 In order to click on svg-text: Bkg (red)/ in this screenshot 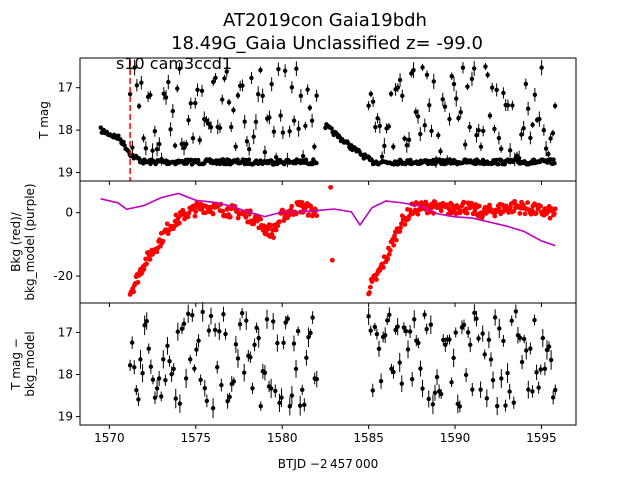, I will do `click(16, 241)`.